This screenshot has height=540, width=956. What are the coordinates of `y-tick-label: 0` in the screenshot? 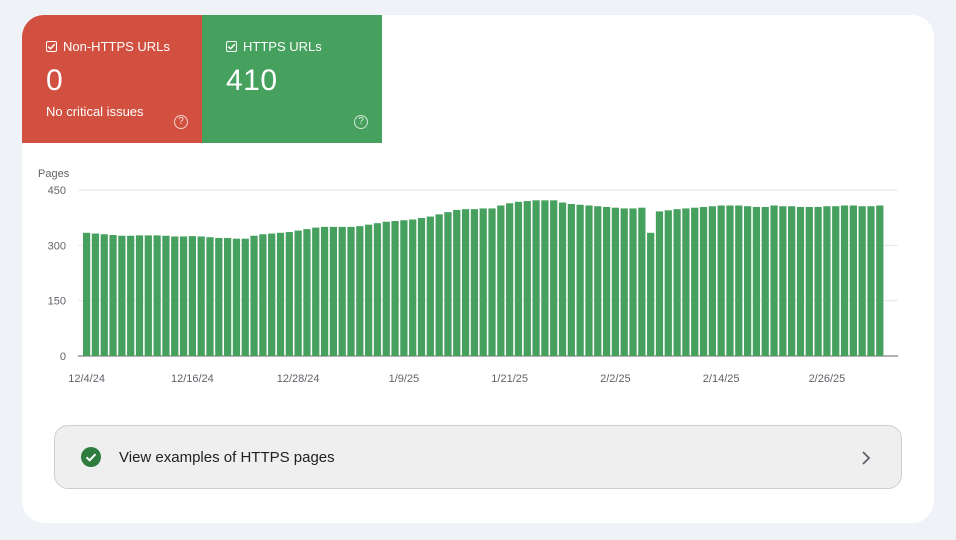 It's located at (63, 357).